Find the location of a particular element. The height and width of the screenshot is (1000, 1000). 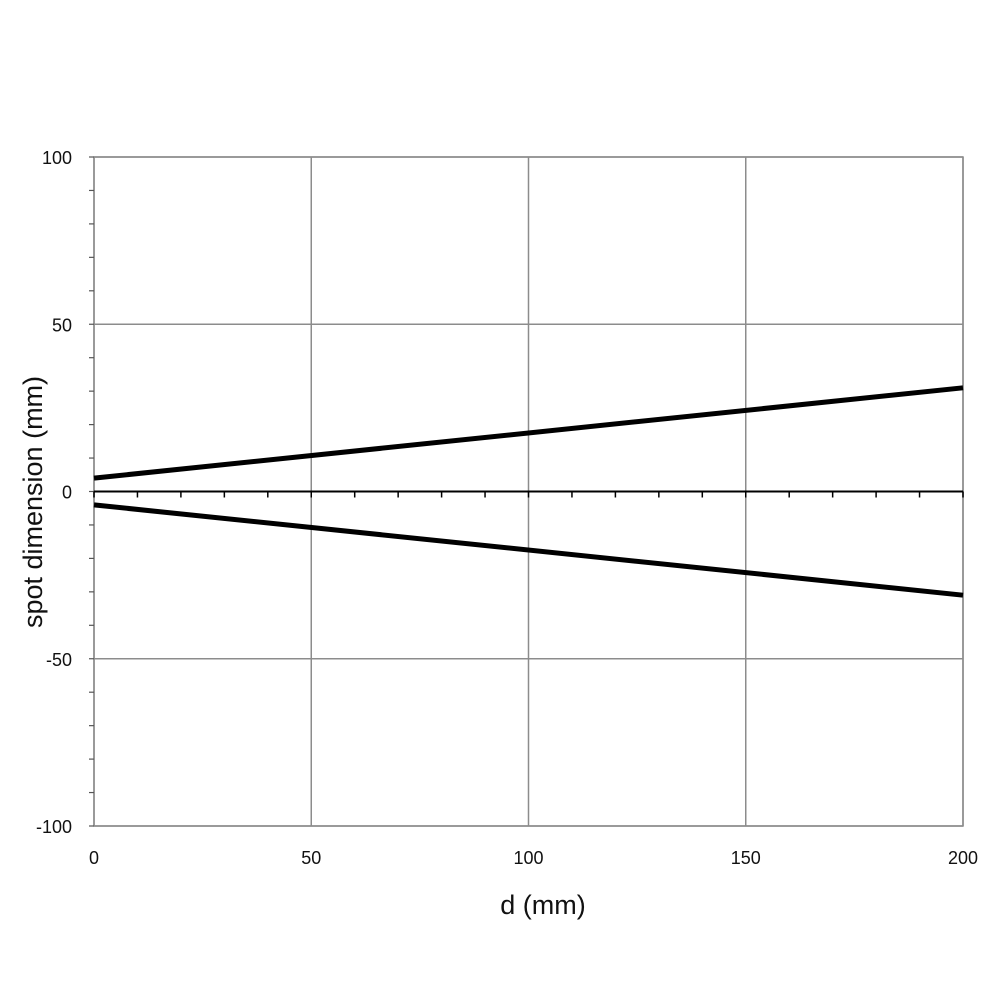

x-tick-label: 50 is located at coordinates (311, 858).